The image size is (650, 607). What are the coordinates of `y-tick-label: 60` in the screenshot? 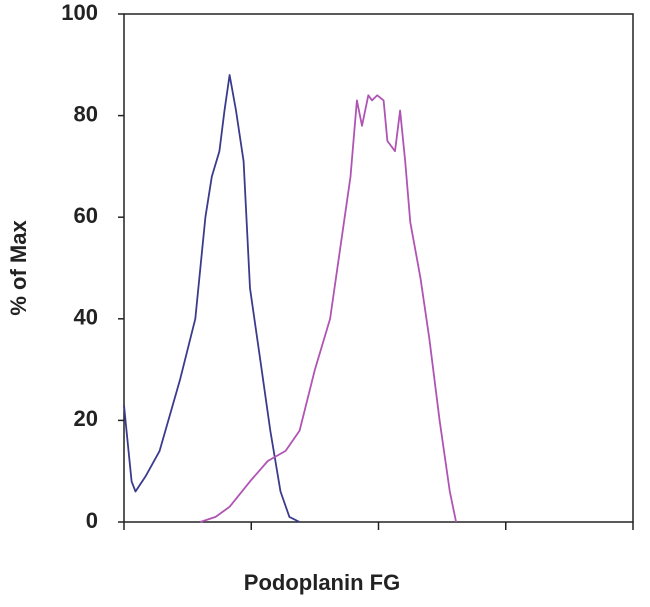 It's located at (86, 215).